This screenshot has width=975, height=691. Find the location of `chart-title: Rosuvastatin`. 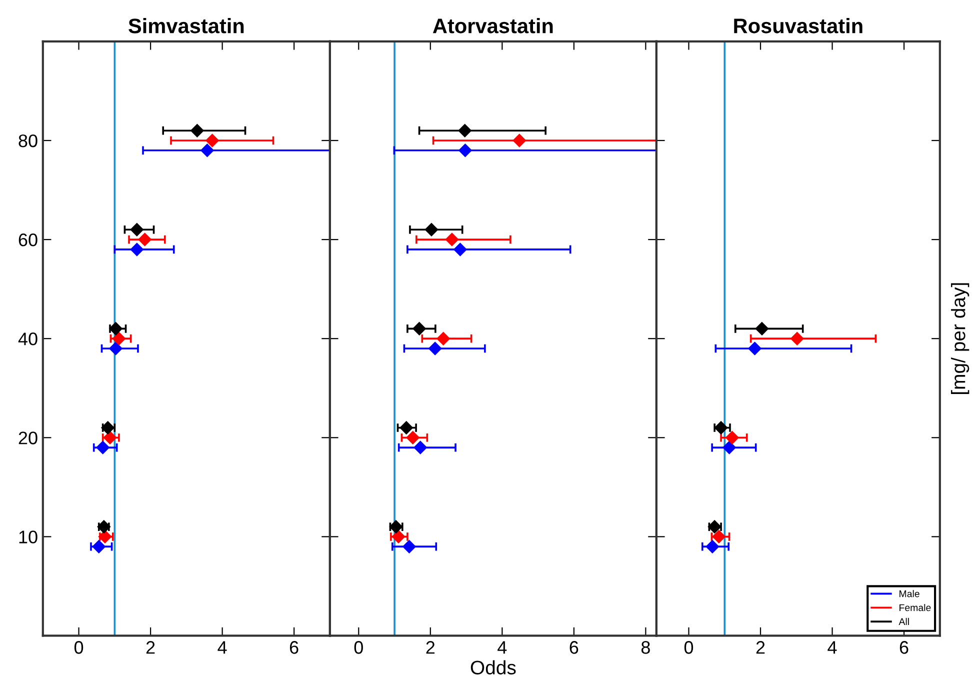

chart-title: Rosuvastatin is located at coordinates (798, 26).